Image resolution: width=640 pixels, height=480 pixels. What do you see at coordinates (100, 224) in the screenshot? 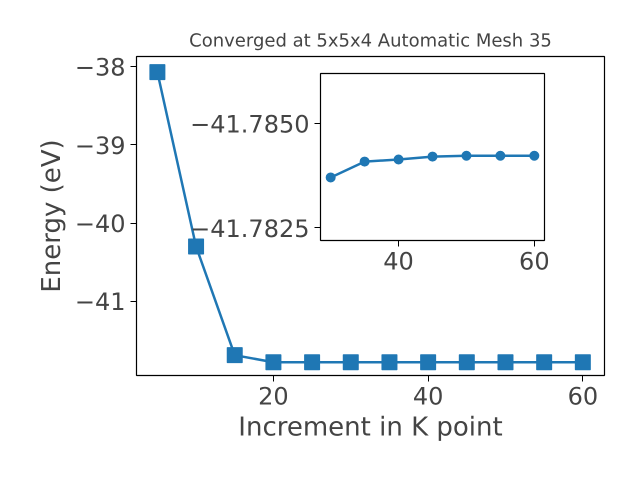
I see `y-tick-label: −40` at bounding box center [100, 224].